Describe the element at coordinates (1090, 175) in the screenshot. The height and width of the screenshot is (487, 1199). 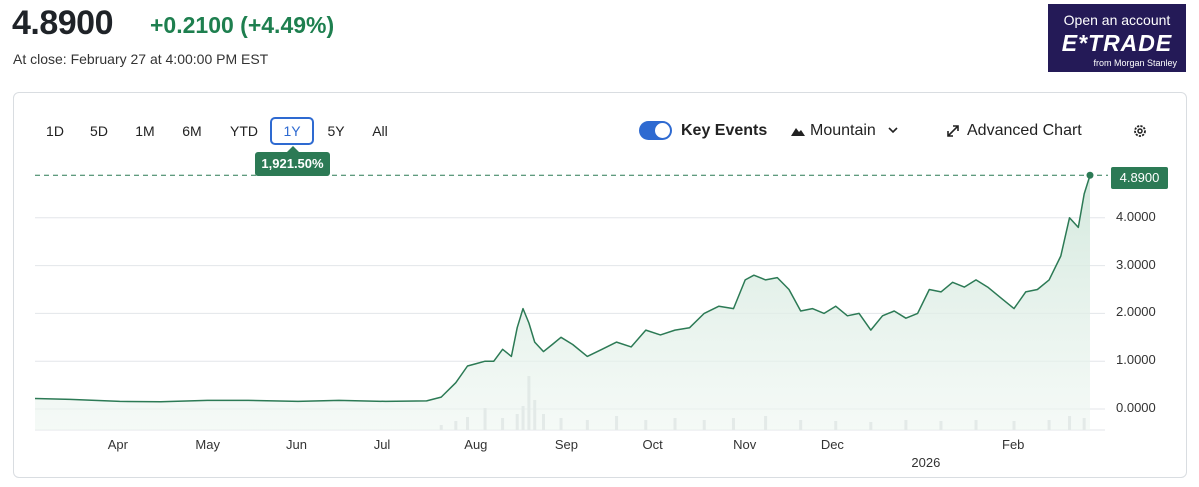
I see `last-price-dot` at that location.